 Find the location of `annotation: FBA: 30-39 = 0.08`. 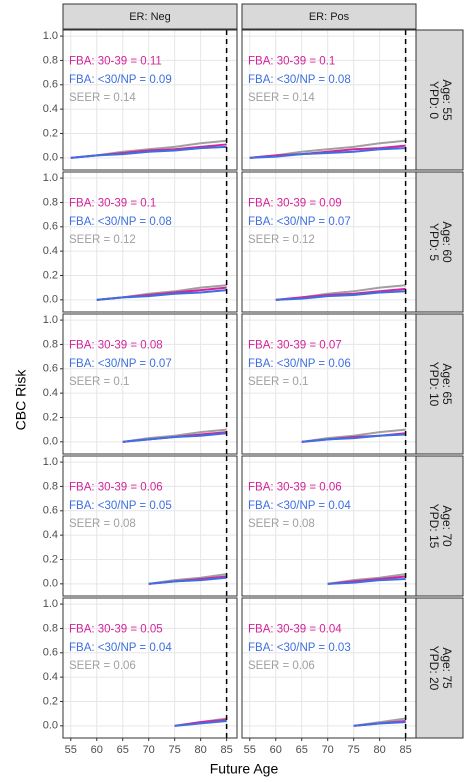

annotation: FBA: 30-39 = 0.08 is located at coordinates (116, 346).